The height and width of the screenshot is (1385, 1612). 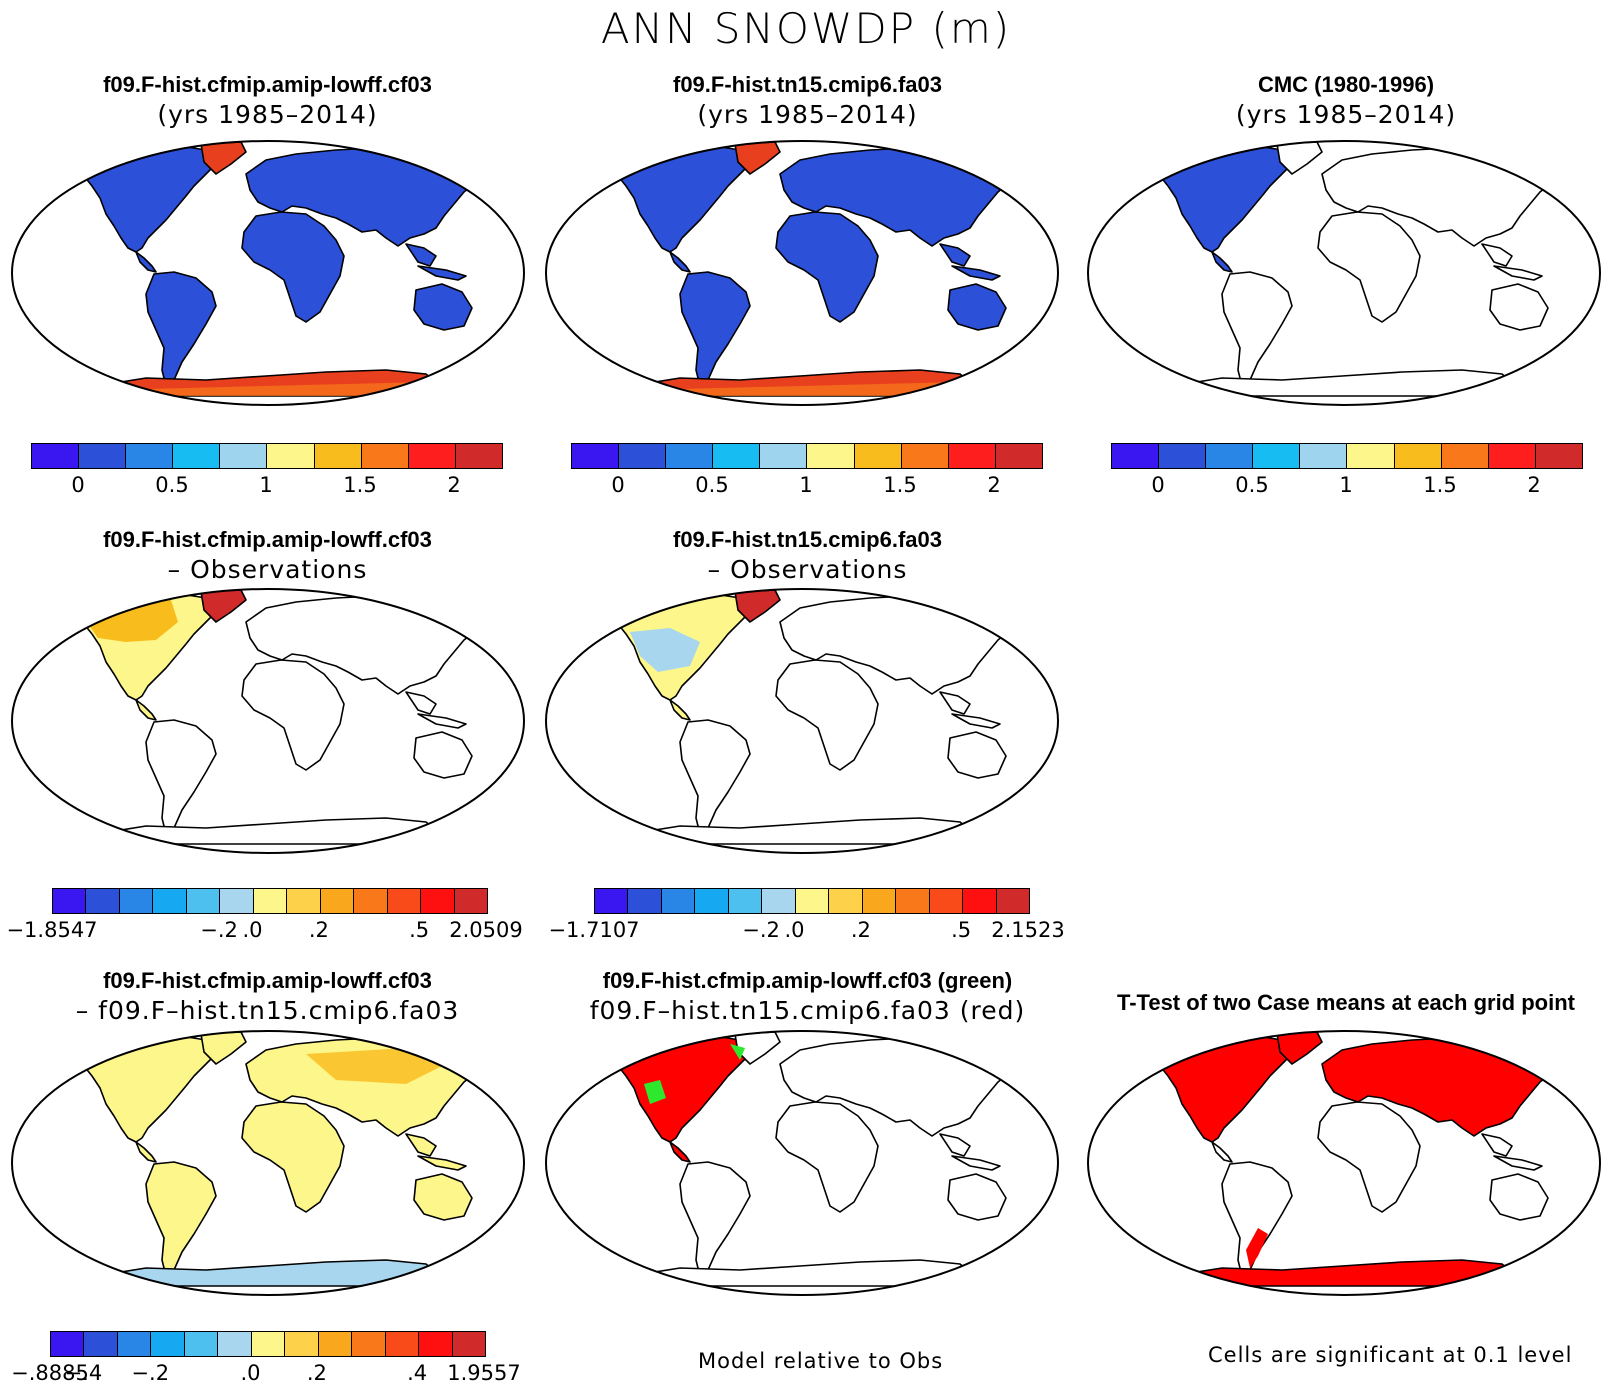 I want to click on panel8-title: f09.F-hist.cfmip.amip-lowff.cf03 (green), so click(x=807, y=980).